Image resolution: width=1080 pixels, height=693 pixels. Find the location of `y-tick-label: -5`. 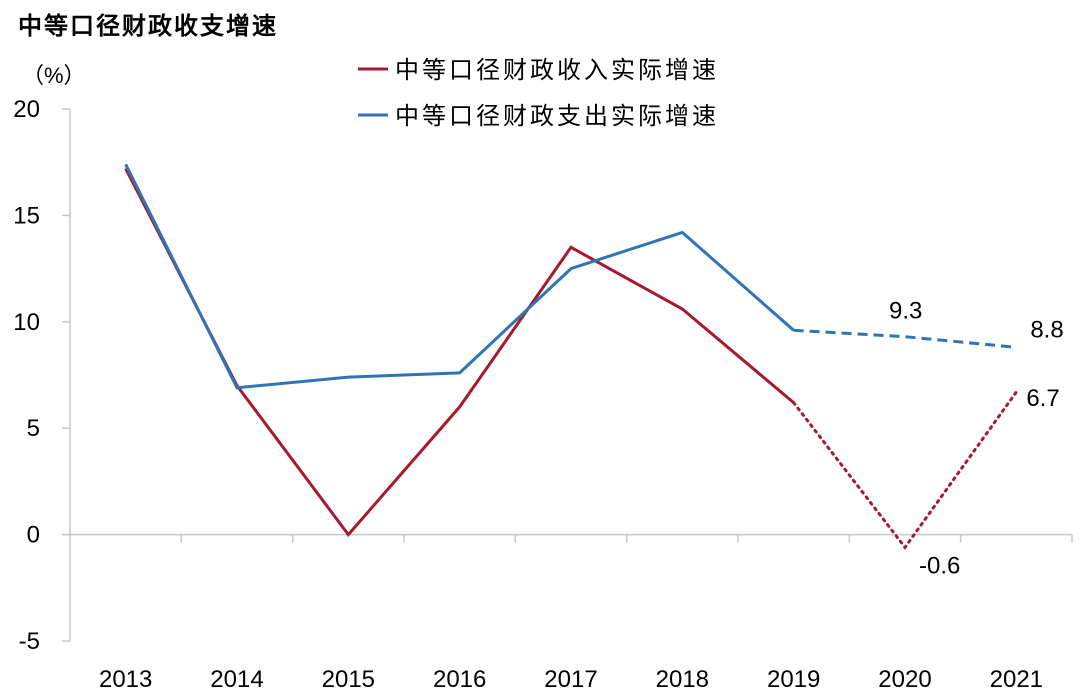

y-tick-label: -5 is located at coordinates (29, 641).